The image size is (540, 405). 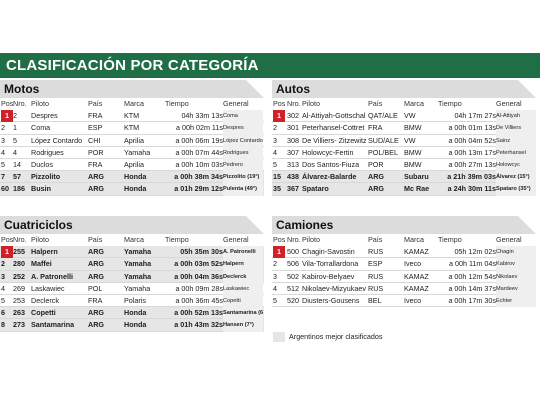 I want to click on cell-tiempo: a 00h 03m 52s, so click(x=198, y=264).